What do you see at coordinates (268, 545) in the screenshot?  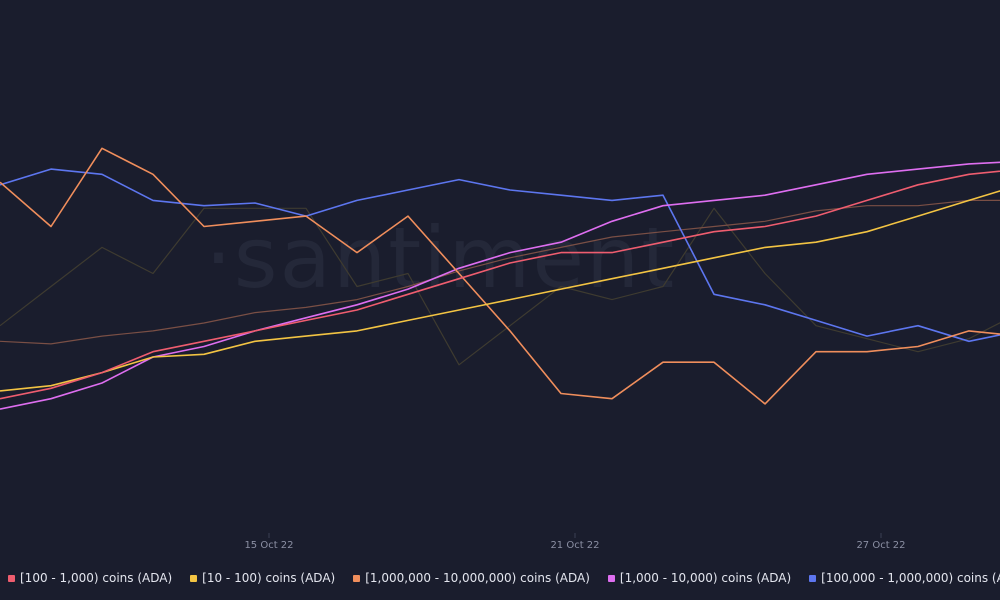 I see `x-tick-label-0: 15 Oct 22` at bounding box center [268, 545].